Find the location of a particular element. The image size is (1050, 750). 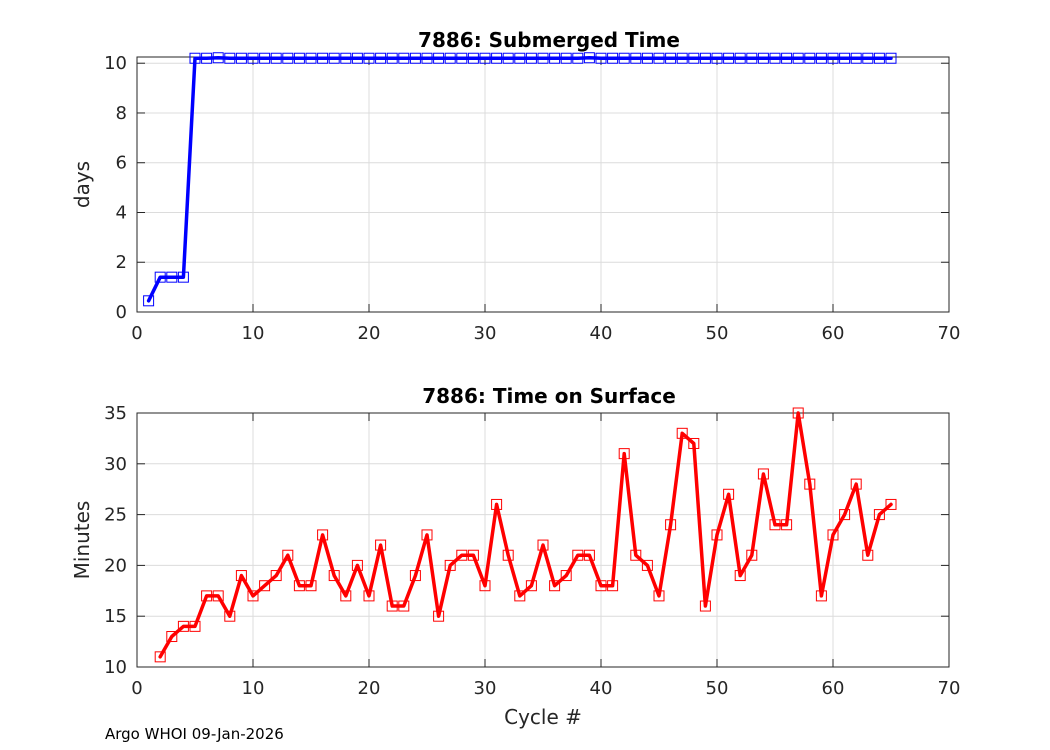

top-x-tick-label: 30 is located at coordinates (485, 333).